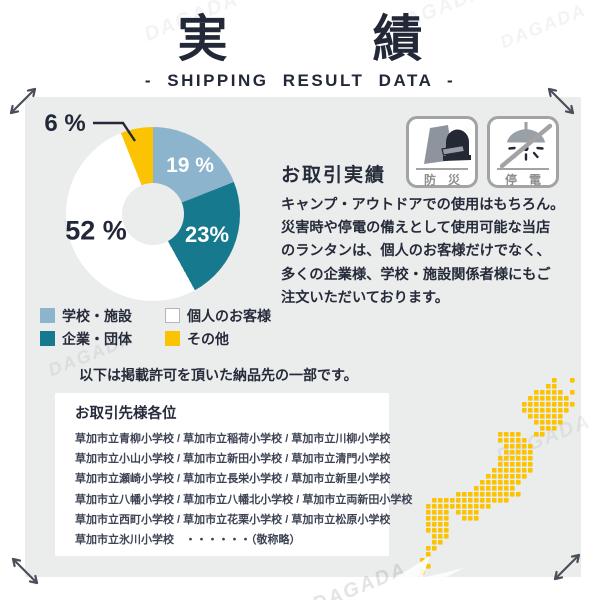  Describe the element at coordinates (190, 165) in the screenshot. I see `slice-label-schools: 19 %` at that location.